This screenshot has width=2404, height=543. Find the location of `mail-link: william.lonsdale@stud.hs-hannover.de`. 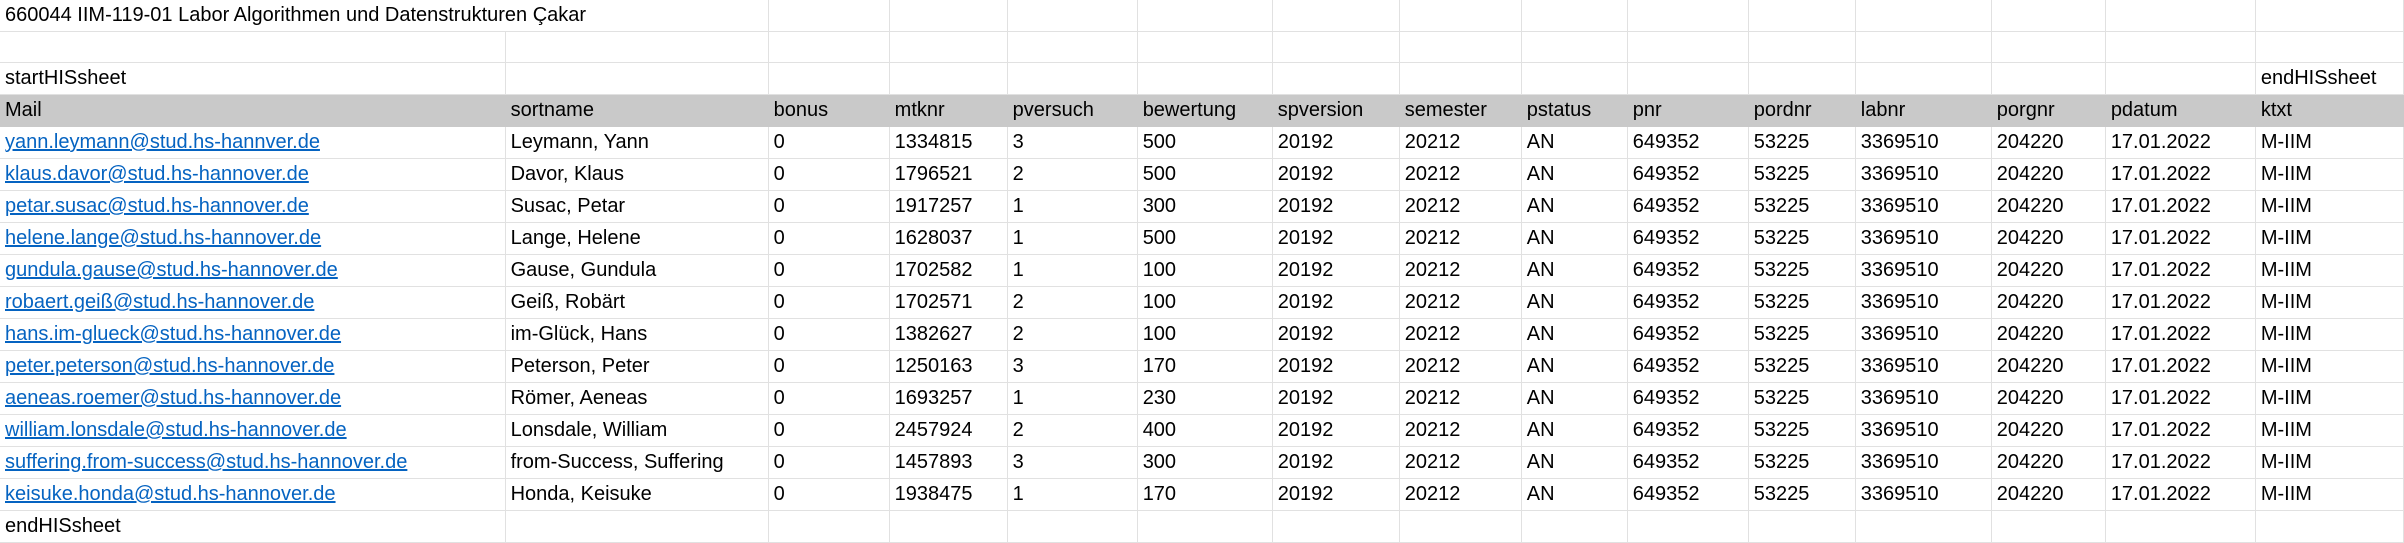

mail-link: william.lonsdale@stud.hs-hannover.de is located at coordinates (176, 430).